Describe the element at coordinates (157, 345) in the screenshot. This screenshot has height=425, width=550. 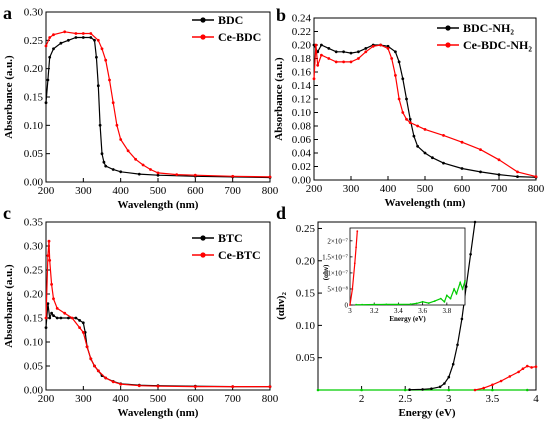
I see `chart-c-series-0-line` at that location.